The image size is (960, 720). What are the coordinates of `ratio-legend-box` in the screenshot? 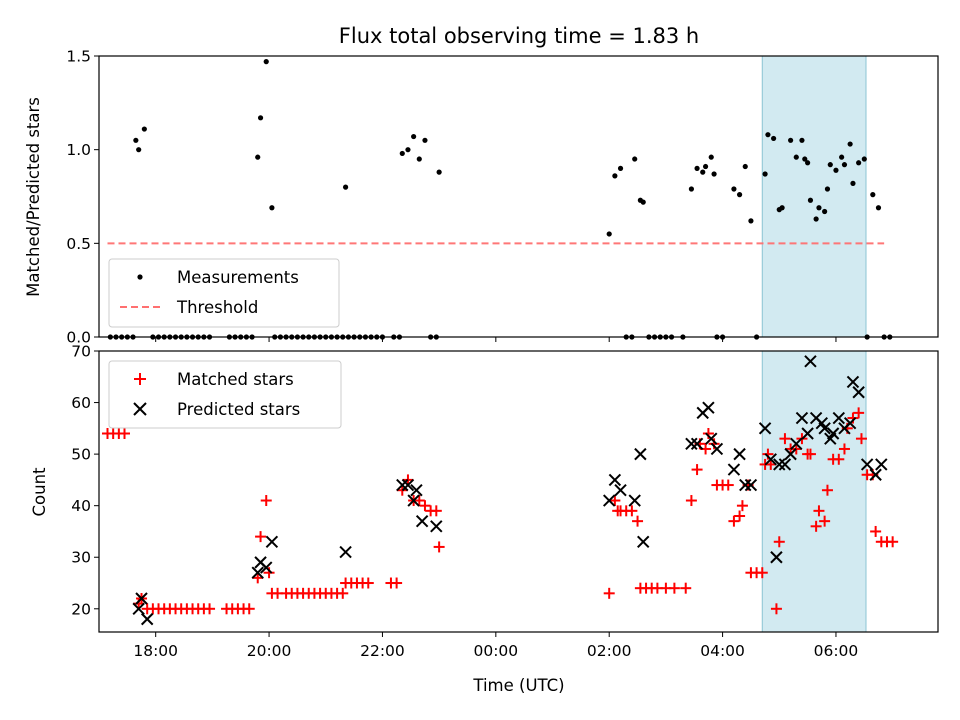 It's located at (224, 293).